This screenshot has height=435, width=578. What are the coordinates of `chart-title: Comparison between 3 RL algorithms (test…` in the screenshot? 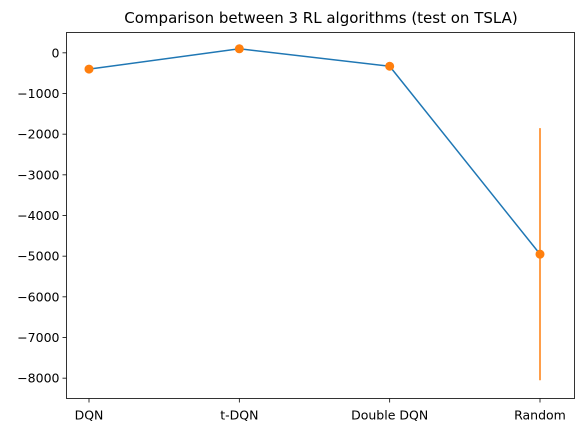 It's located at (320, 18).